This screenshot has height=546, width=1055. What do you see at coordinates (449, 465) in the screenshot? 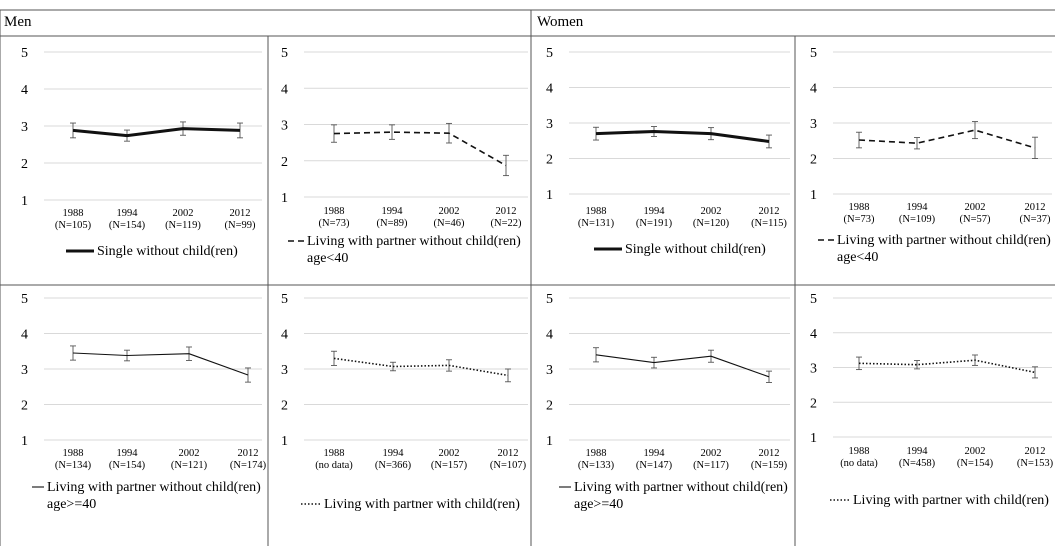
I see `sample-size-label: (N=157)` at bounding box center [449, 465].